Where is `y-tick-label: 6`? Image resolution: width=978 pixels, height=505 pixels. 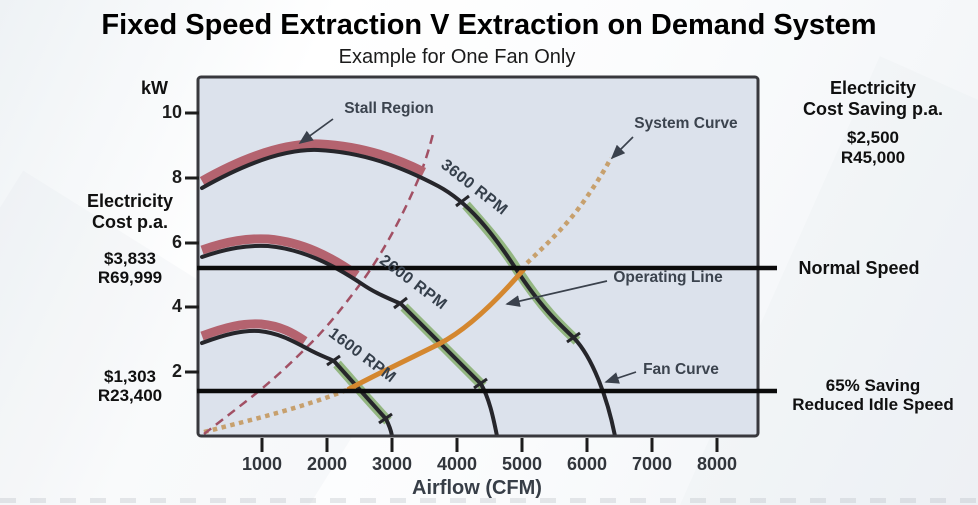 y-tick-label: 6 is located at coordinates (176, 242).